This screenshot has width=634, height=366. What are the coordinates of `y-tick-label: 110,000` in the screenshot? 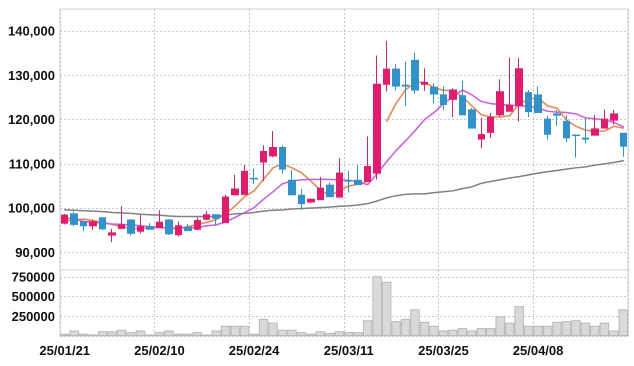 It's located at (31, 164).